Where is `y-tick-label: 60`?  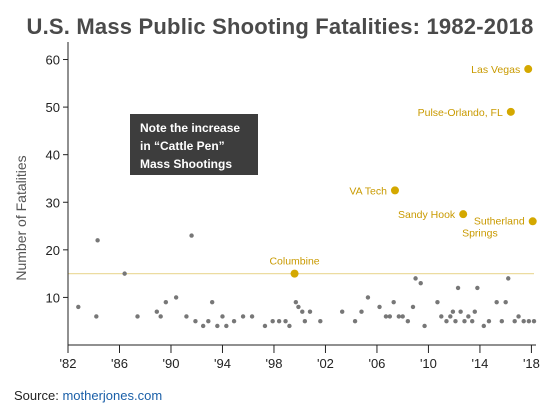 y-tick-label: 60 is located at coordinates (53, 60).